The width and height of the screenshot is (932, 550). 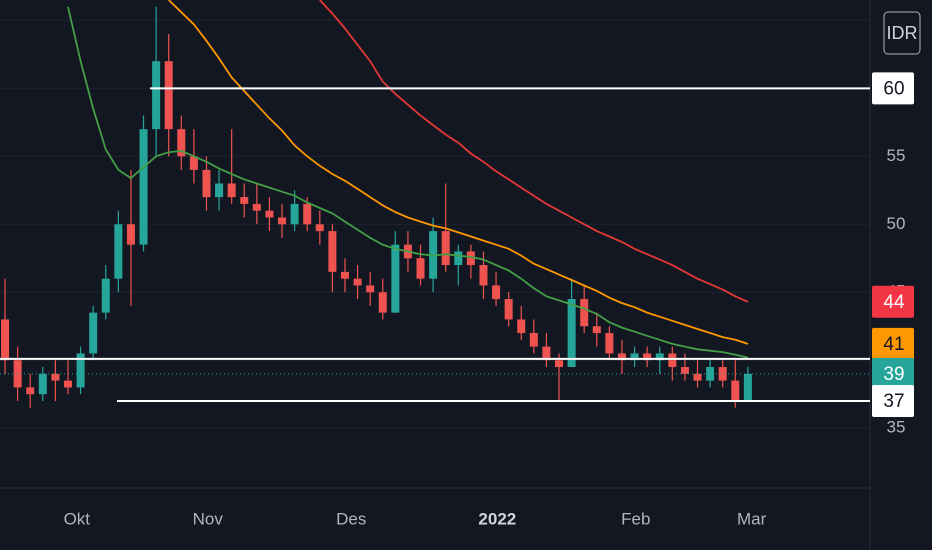 What do you see at coordinates (752, 518) in the screenshot?
I see `x-tick-label: Mar` at bounding box center [752, 518].